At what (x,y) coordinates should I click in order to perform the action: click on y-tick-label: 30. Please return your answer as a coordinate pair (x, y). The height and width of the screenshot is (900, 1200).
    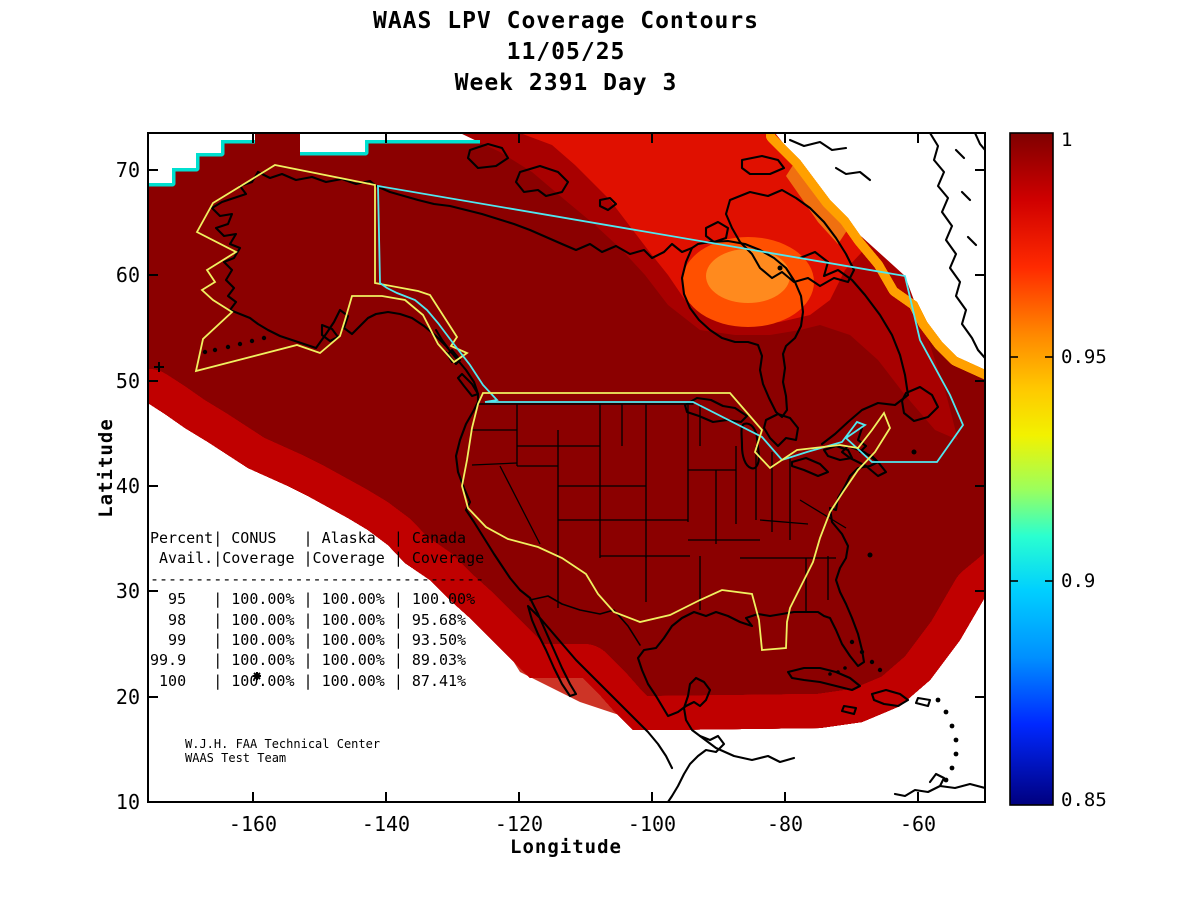
    Looking at the image, I should click on (127, 591).